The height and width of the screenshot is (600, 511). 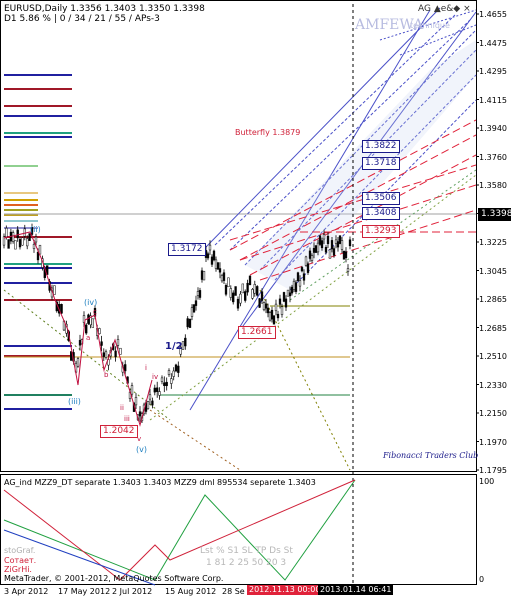 I want to click on x-label-sep: 28 Se, so click(x=233, y=591).